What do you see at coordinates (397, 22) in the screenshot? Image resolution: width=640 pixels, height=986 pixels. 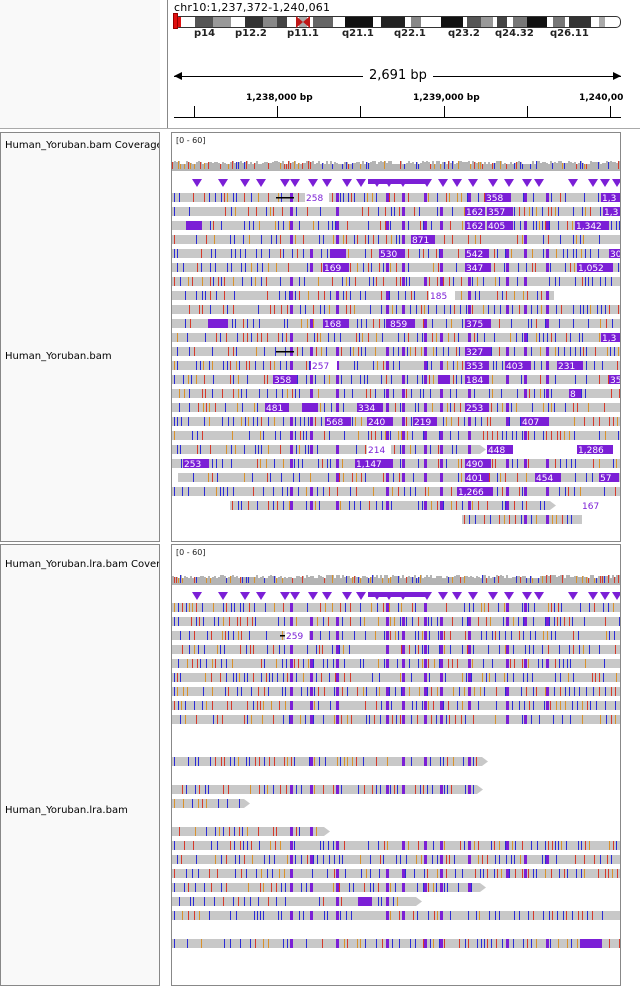 I see `chromosome-ideogram` at bounding box center [397, 22].